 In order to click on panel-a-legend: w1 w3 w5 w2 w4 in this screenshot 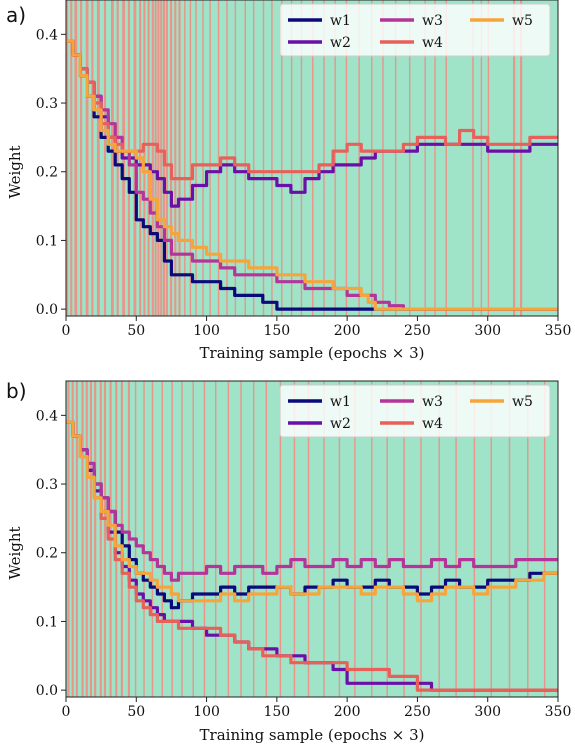, I will do `click(415, 30)`.